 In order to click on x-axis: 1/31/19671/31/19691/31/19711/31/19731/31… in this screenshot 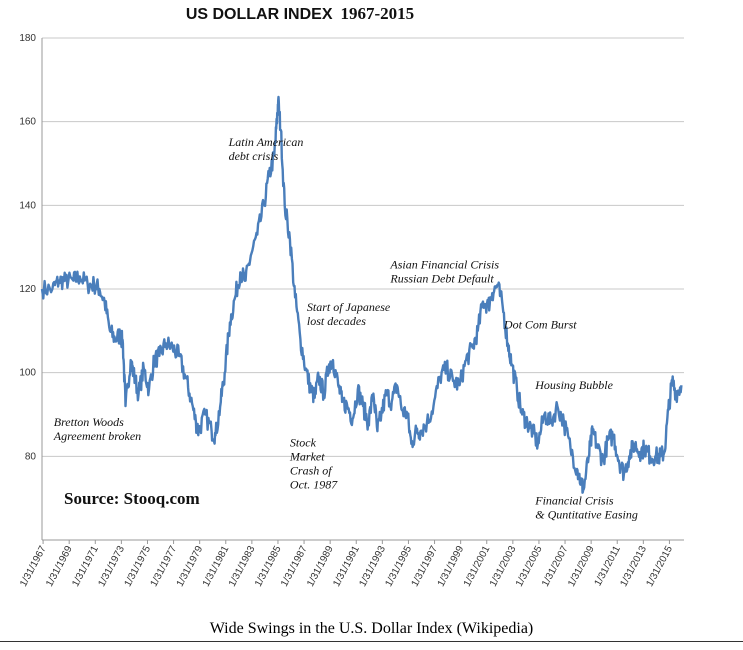, I will do `click(351, 564)`.